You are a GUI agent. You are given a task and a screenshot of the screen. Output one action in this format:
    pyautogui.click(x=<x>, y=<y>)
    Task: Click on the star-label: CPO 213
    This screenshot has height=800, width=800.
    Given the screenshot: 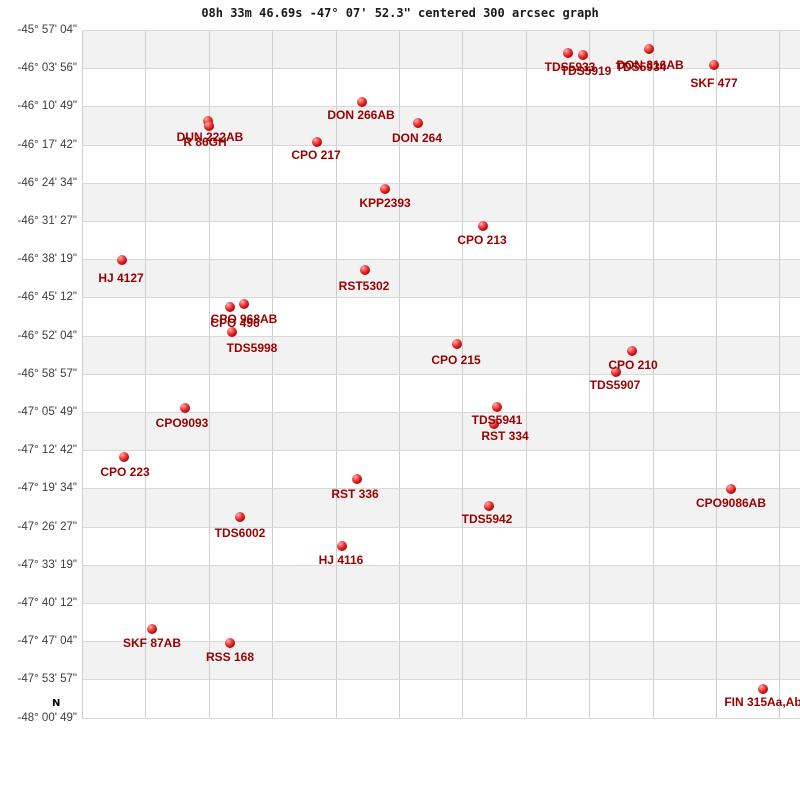 What is the action you would take?
    pyautogui.click(x=482, y=240)
    